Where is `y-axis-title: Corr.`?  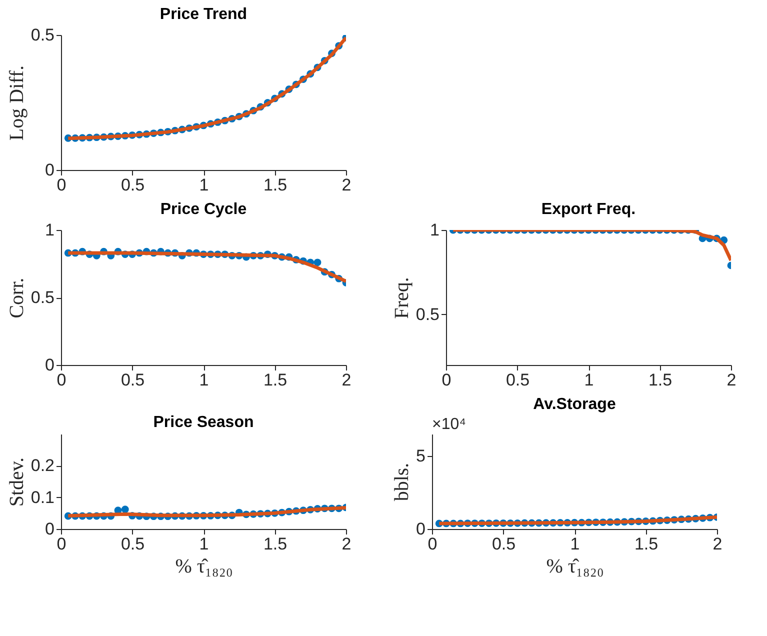
y-axis-title: Corr. is located at coordinates (17, 298).